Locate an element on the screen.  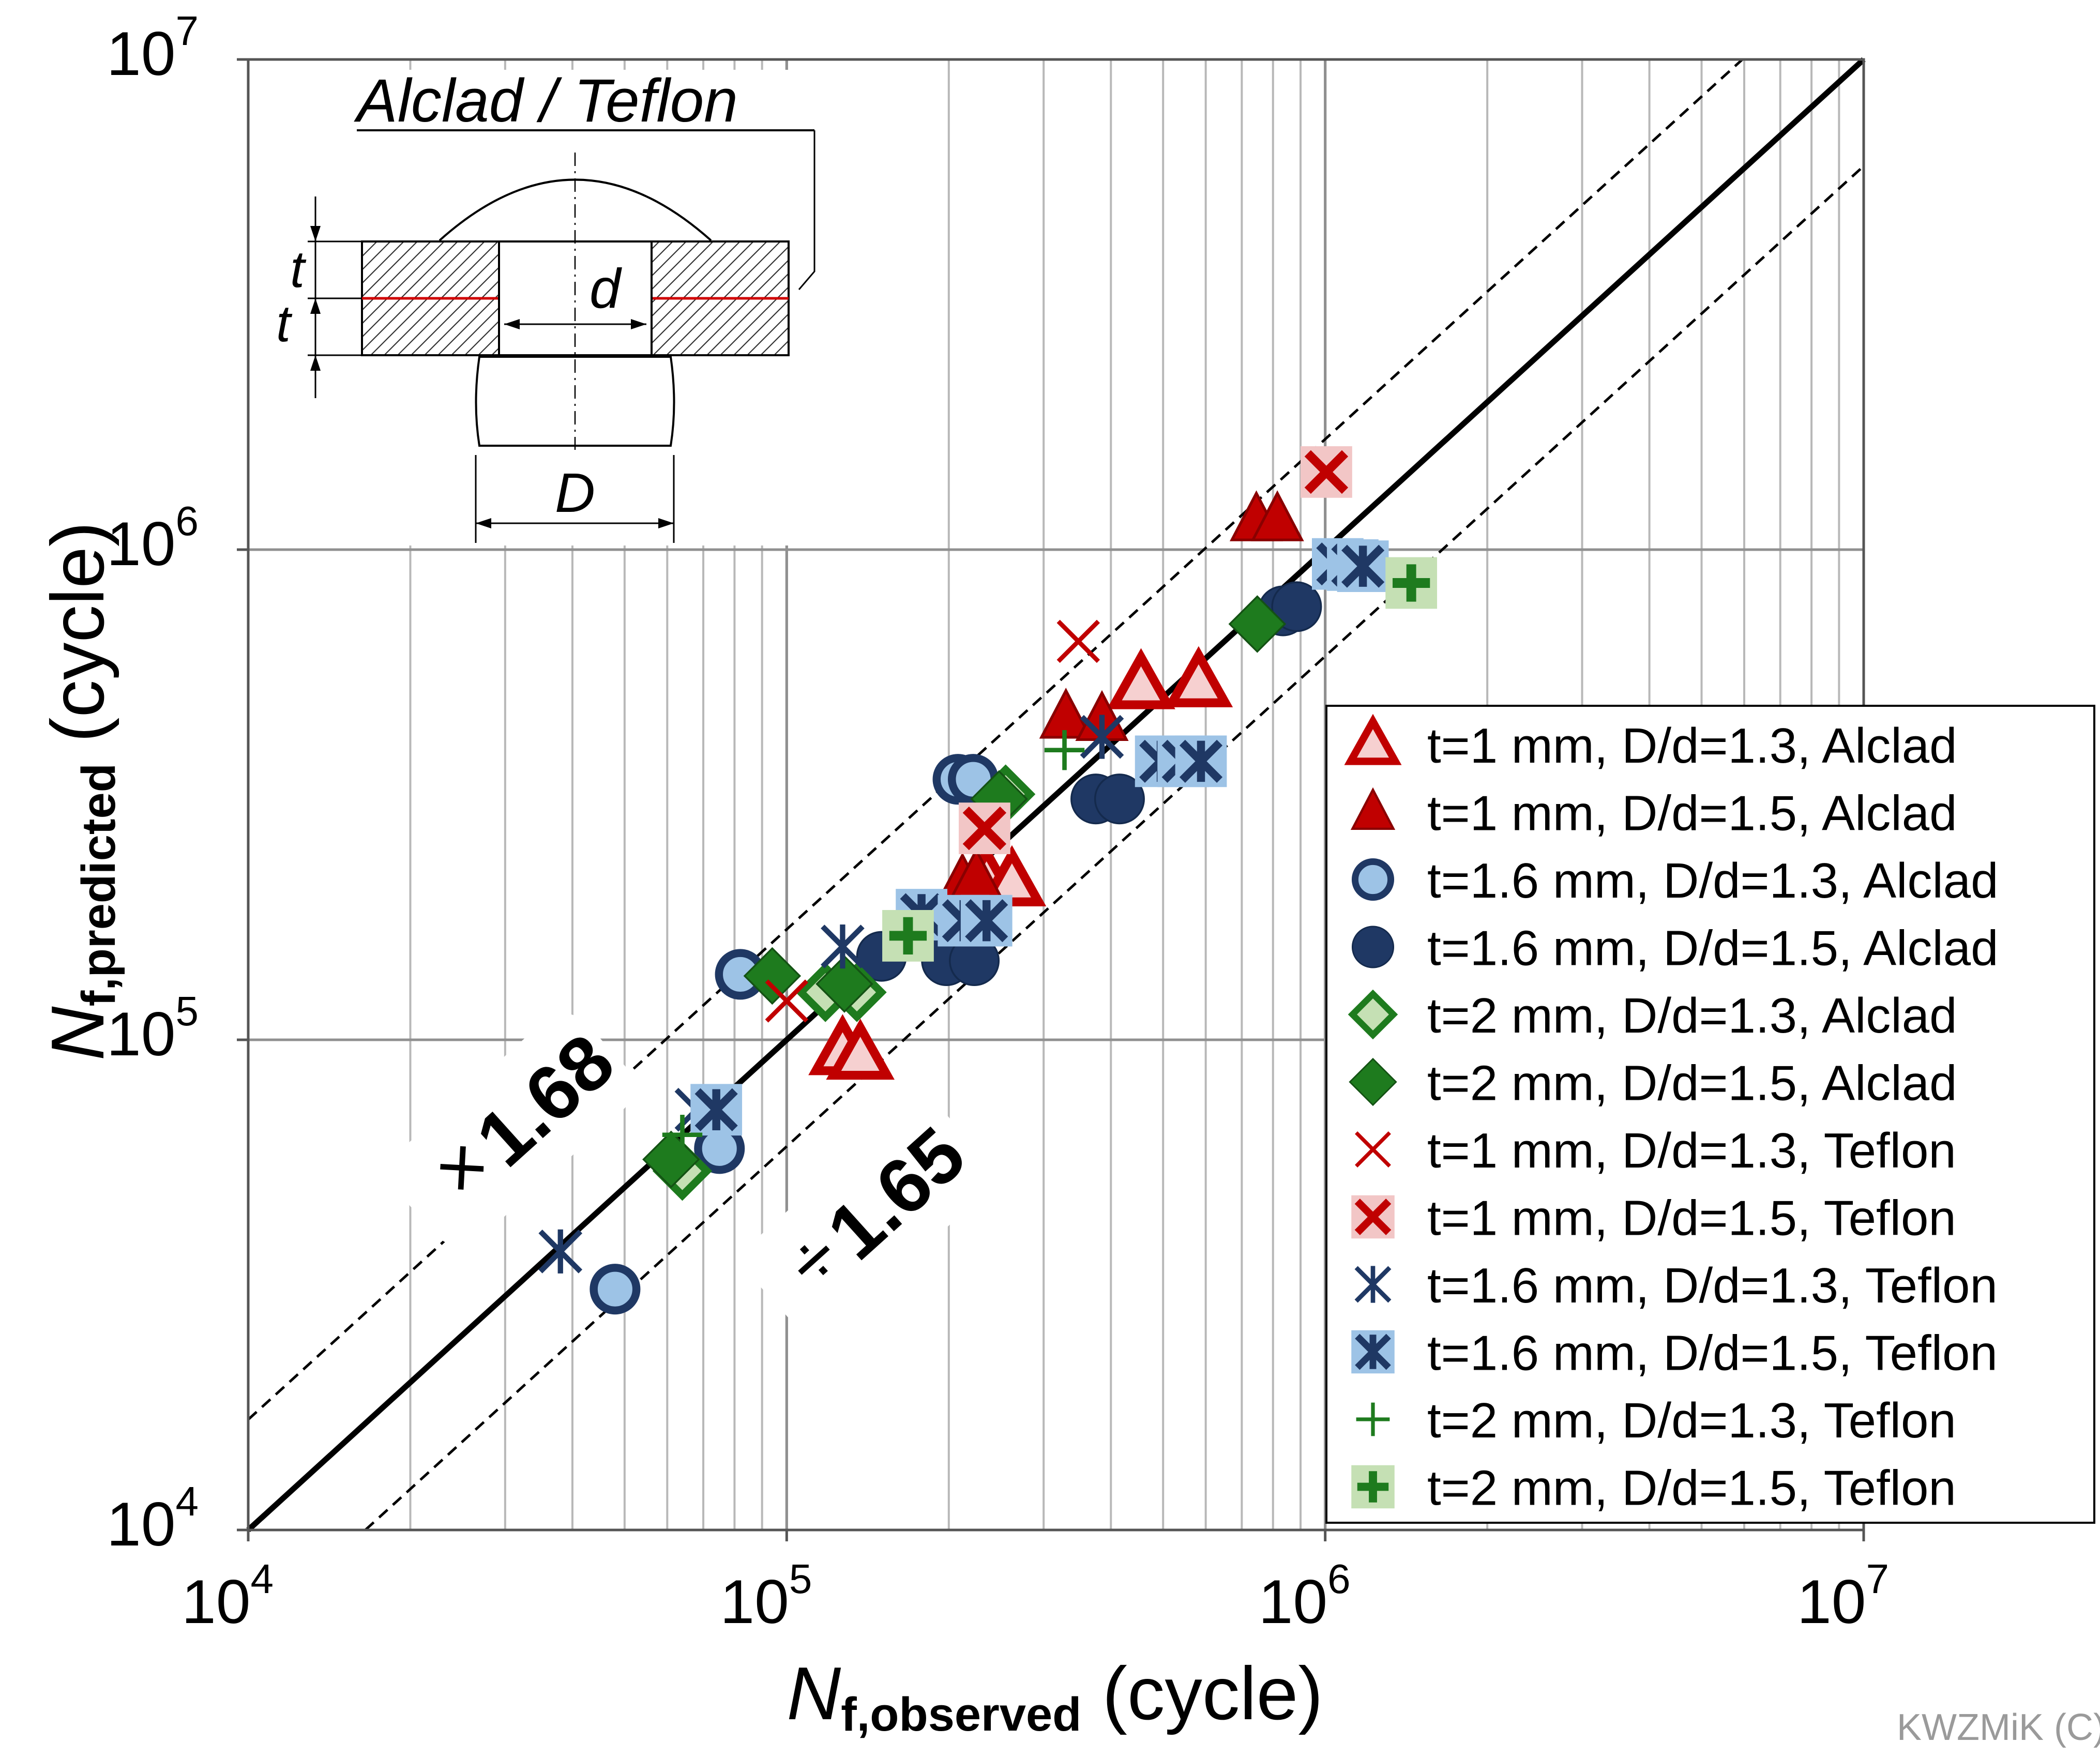
legend-entry: t=1.6 mm, D/d=1.5, Teflon is located at coordinates (1675, 1353).